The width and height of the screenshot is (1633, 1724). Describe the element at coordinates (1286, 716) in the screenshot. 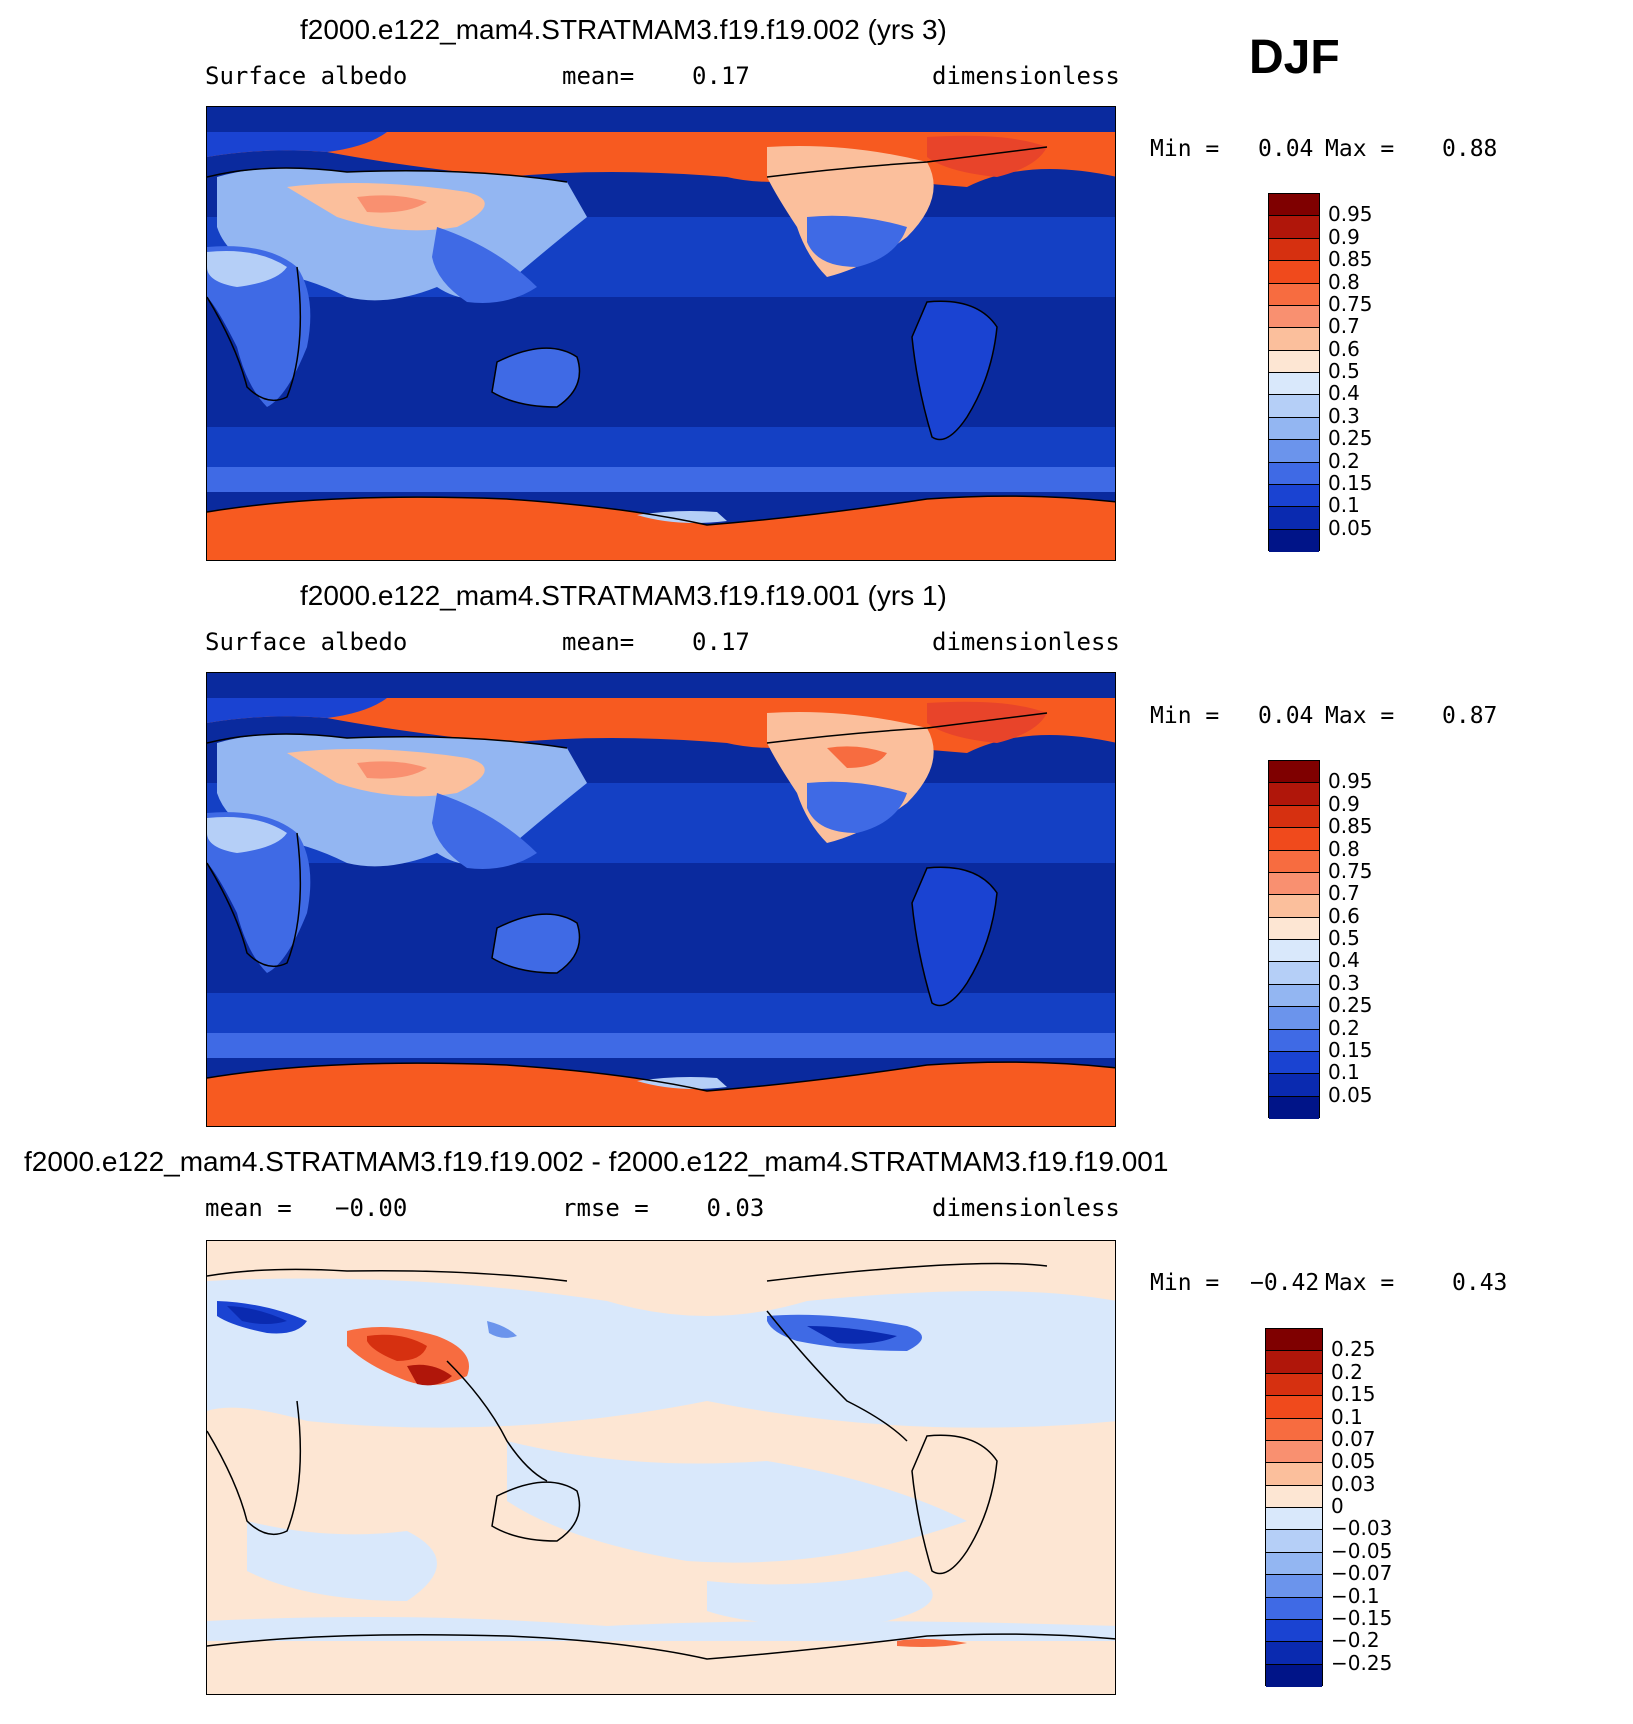

I see `panel-2-min-value: 0.04` at that location.